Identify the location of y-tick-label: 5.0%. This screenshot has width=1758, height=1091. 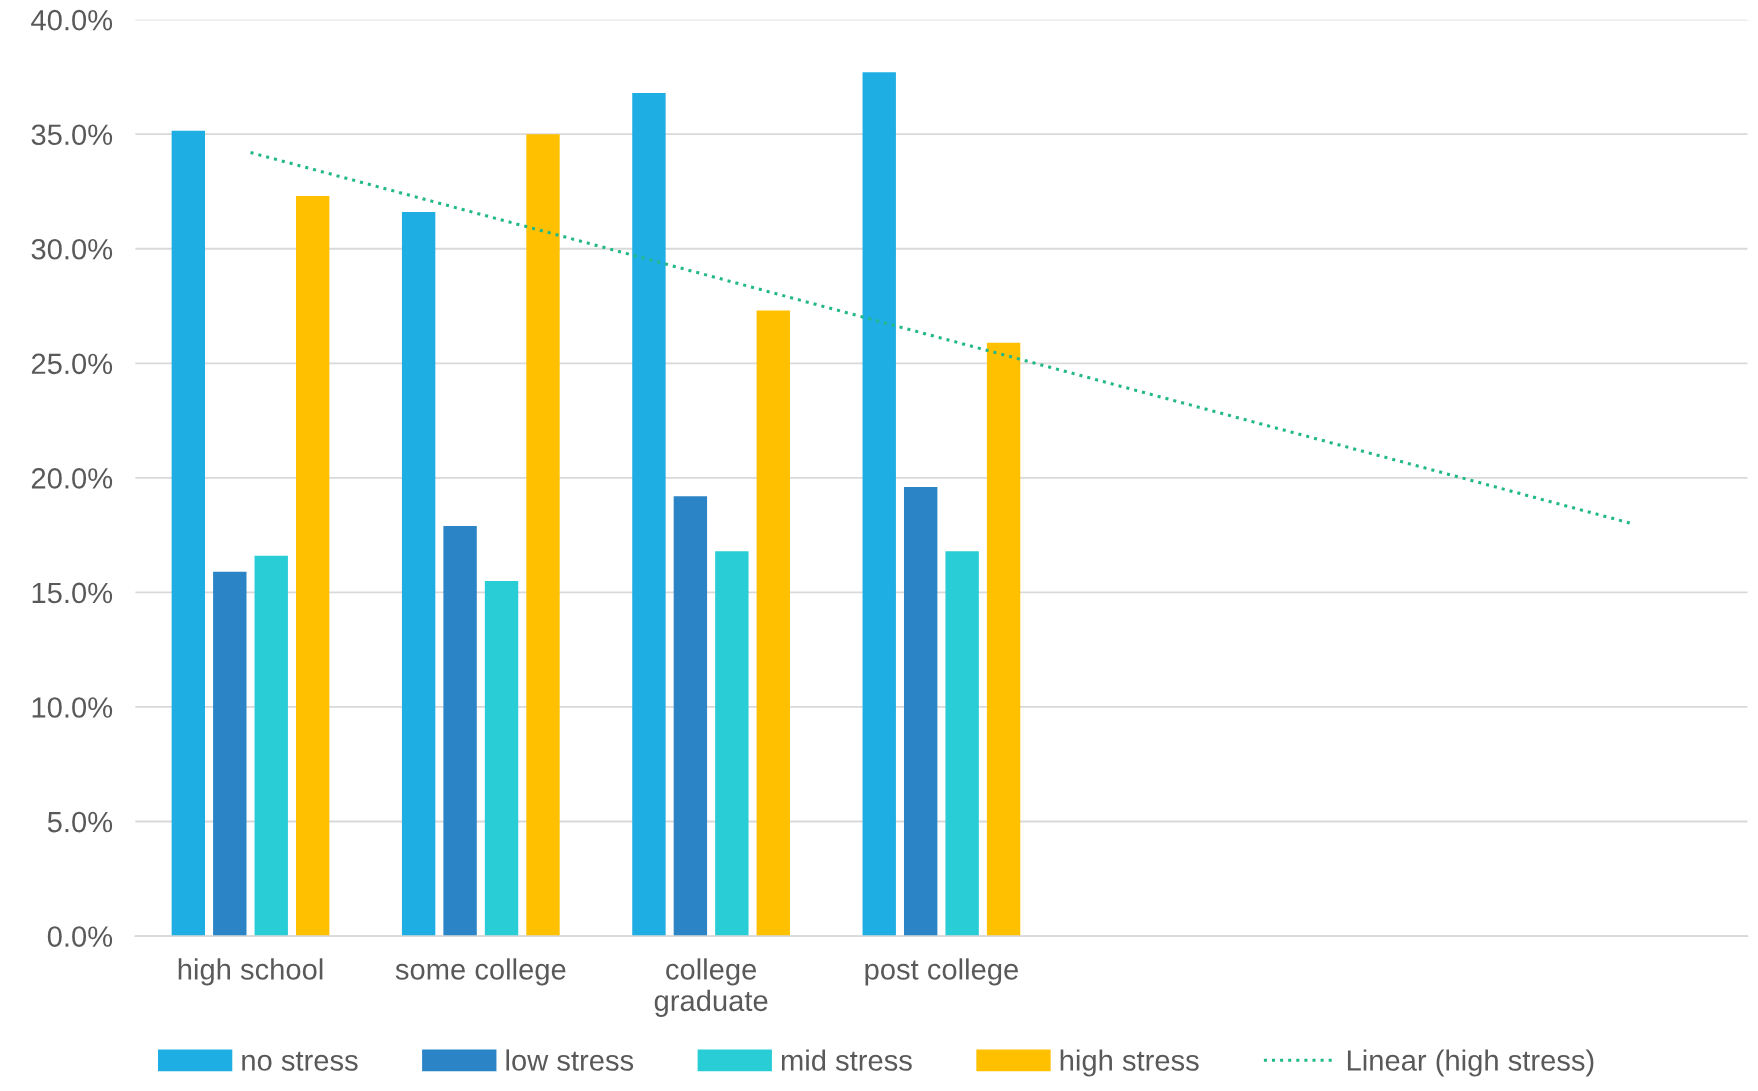
(80, 822).